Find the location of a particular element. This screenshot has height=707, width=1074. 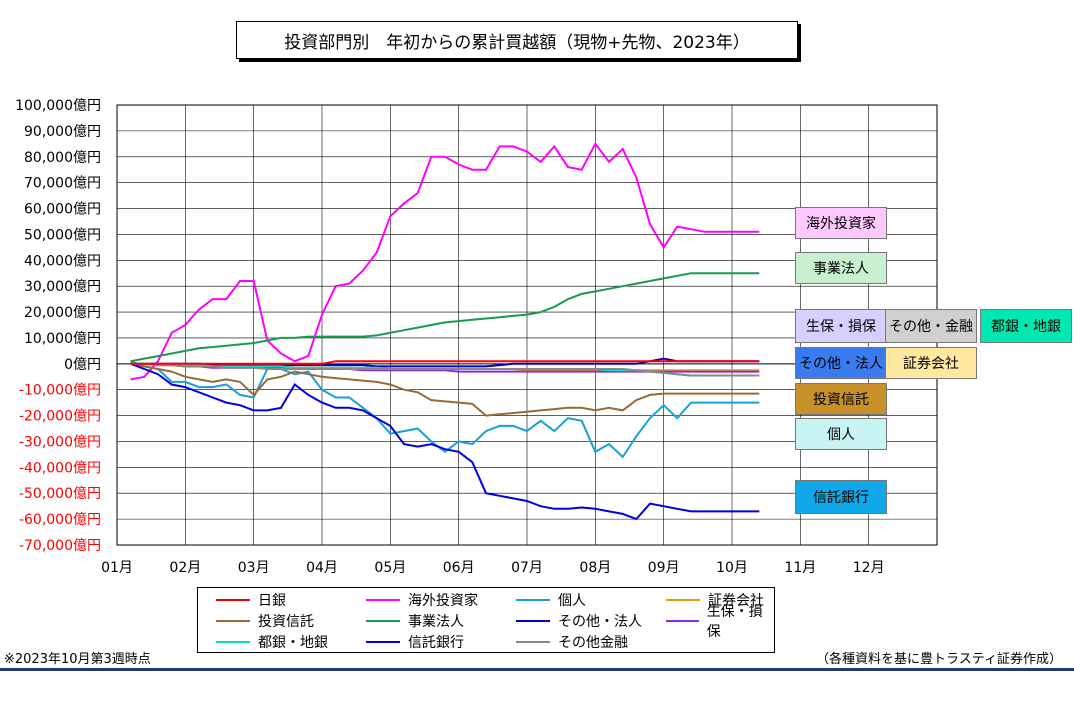

y-tick-label: -20,000億円 is located at coordinates (60, 417).